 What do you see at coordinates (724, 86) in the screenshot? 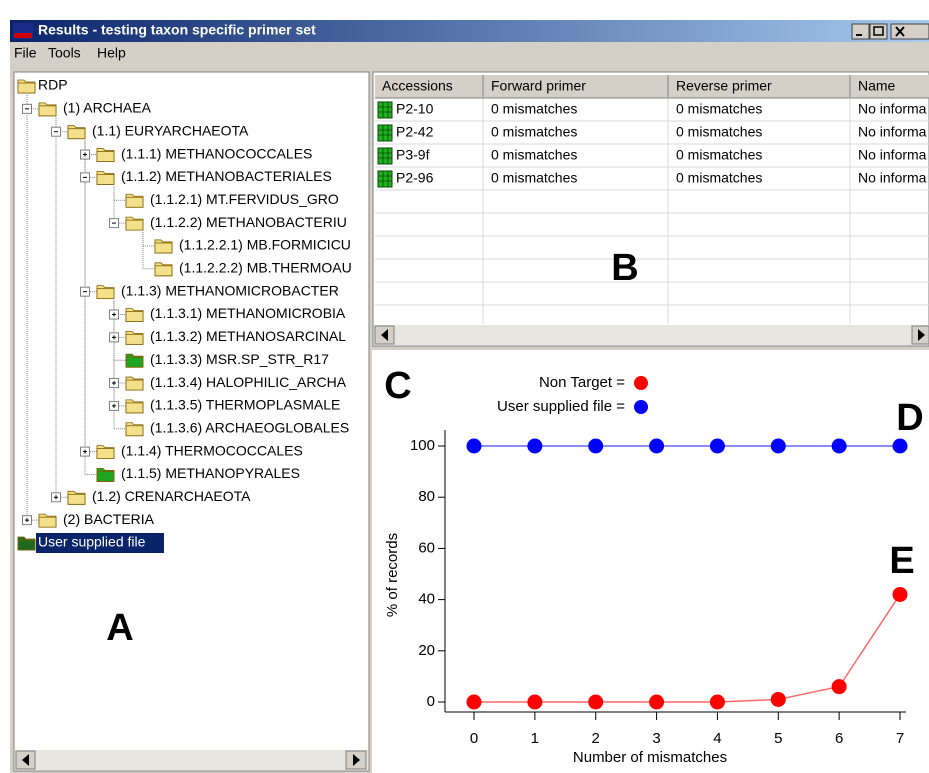
I see `column-header: Reverse primer` at bounding box center [724, 86].